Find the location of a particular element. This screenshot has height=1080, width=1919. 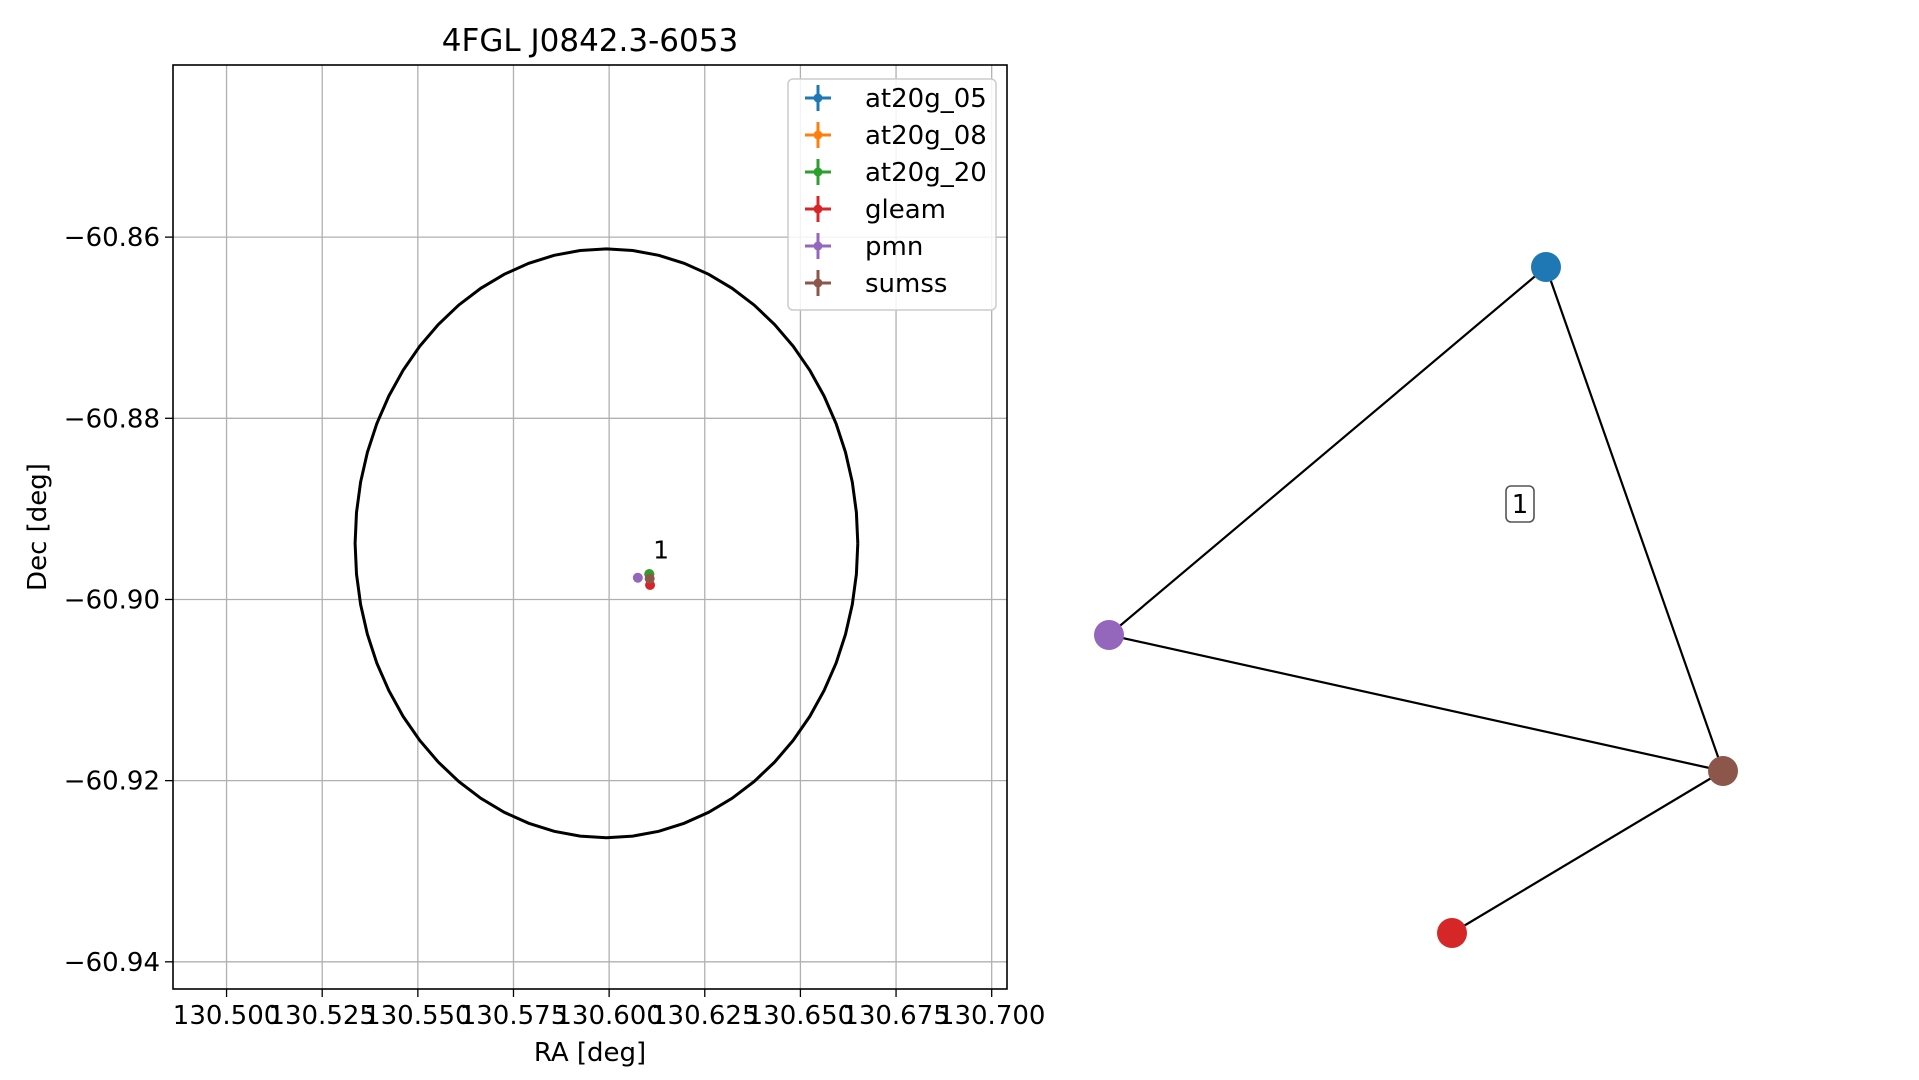

x-tick-label: 130.575 is located at coordinates (514, 1016).